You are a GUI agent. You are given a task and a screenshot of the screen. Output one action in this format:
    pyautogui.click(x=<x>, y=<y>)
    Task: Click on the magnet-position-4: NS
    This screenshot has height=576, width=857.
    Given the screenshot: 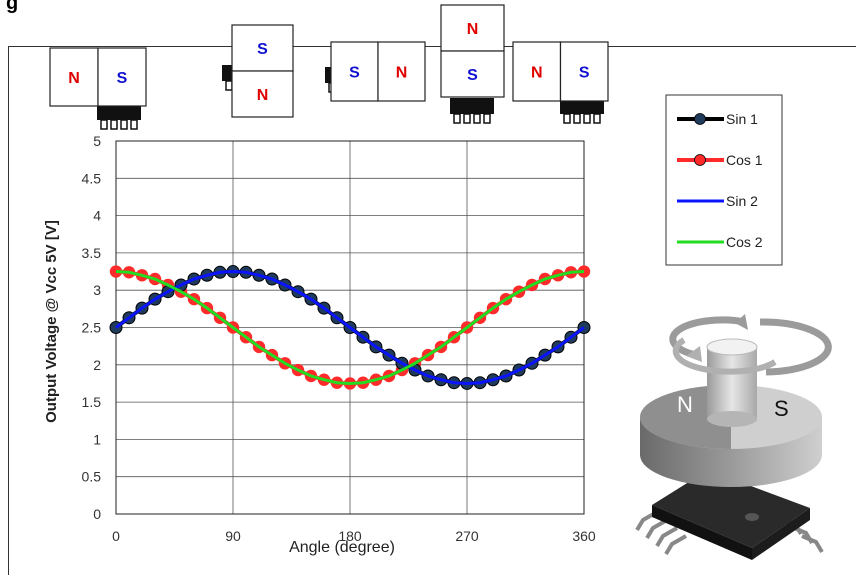 What is the action you would take?
    pyautogui.click(x=472, y=64)
    